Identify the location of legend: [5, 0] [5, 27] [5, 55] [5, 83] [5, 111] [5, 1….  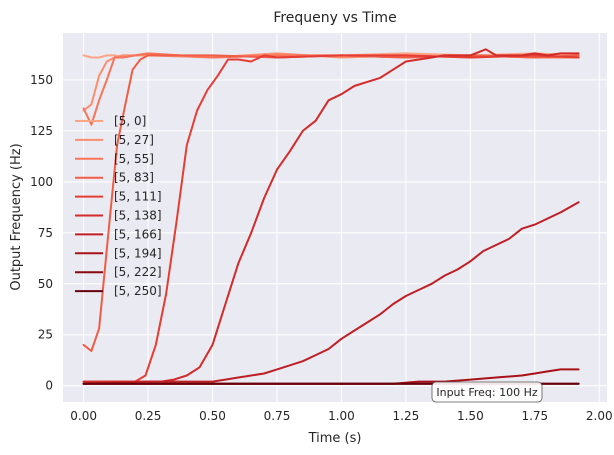
(118, 206).